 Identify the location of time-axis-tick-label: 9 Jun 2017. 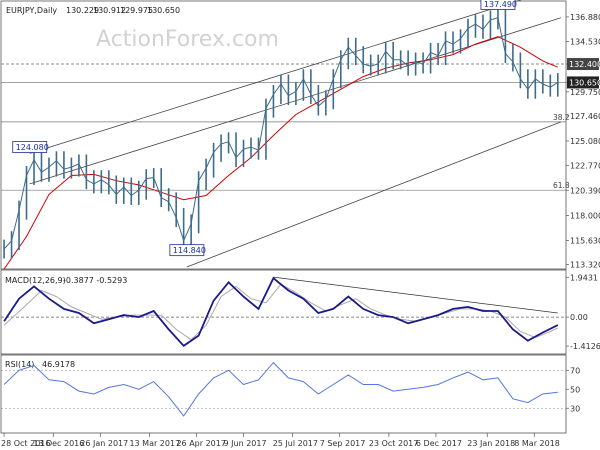
(245, 443).